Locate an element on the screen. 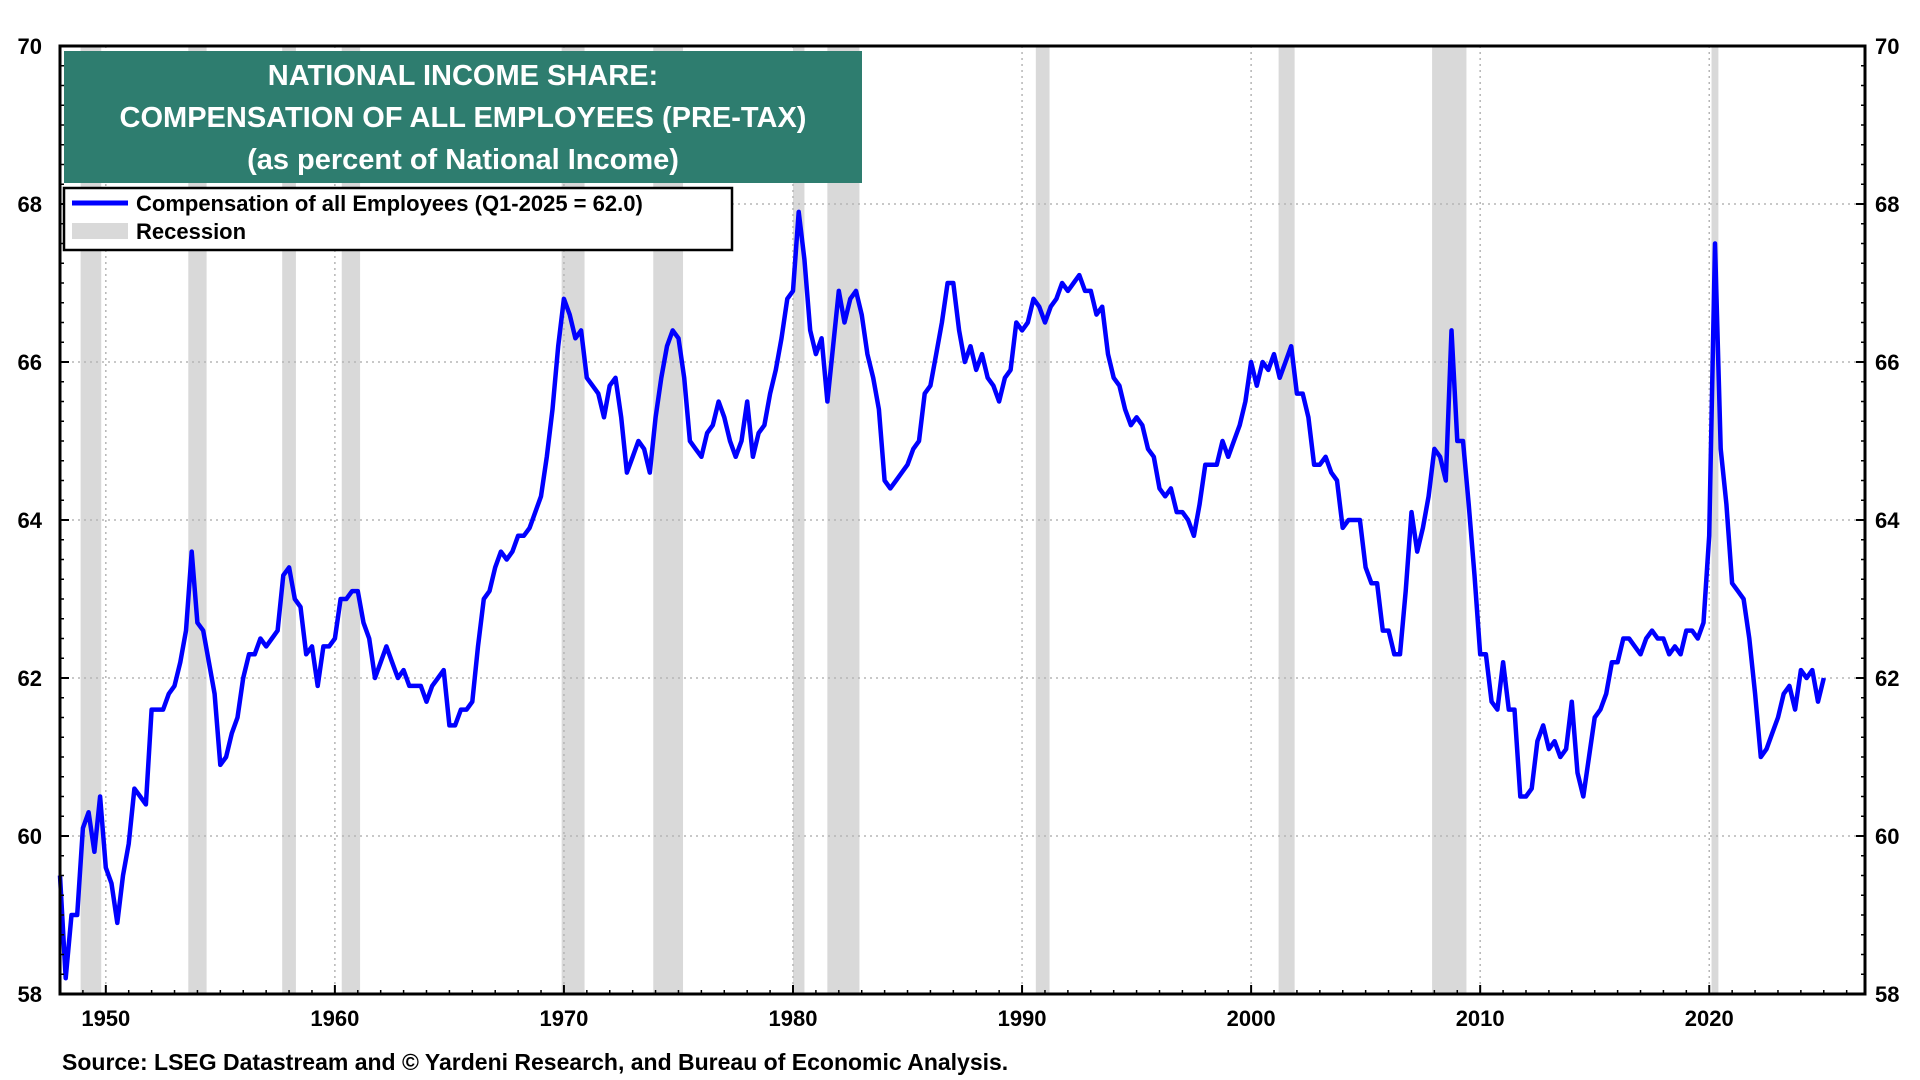 The height and width of the screenshot is (1080, 1920). chart-title-line-3: (as percent of National Income) is located at coordinates (463, 160).